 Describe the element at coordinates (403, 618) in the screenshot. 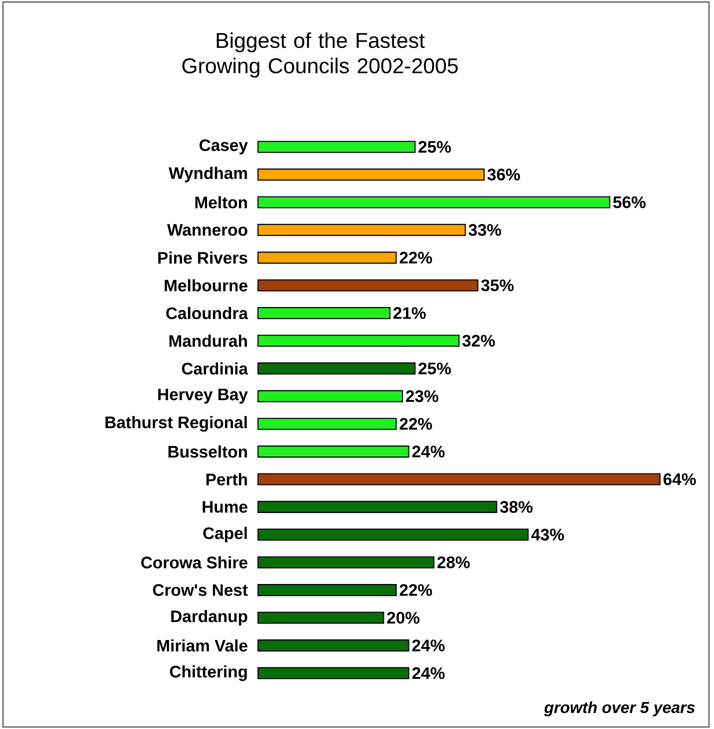

I see `data-label: 20%` at that location.